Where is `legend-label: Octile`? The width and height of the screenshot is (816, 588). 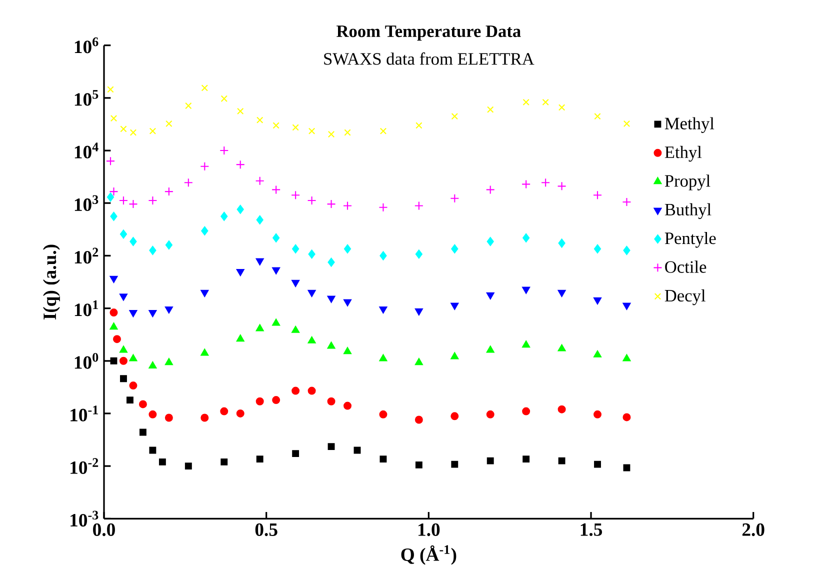 legend-label: Octile is located at coordinates (685, 266).